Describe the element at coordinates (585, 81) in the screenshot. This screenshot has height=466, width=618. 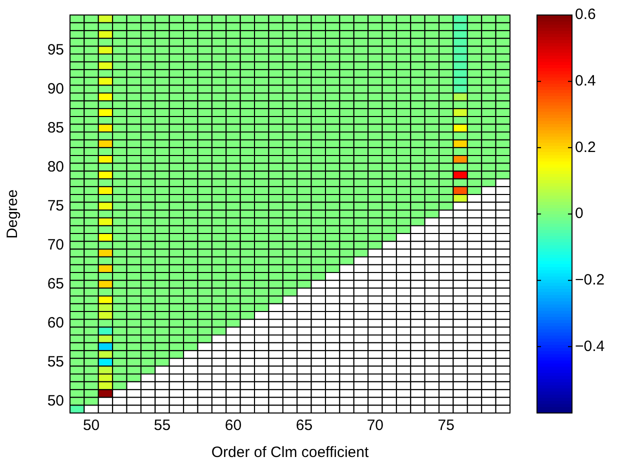
I see `color-bar-label: 0.4` at that location.